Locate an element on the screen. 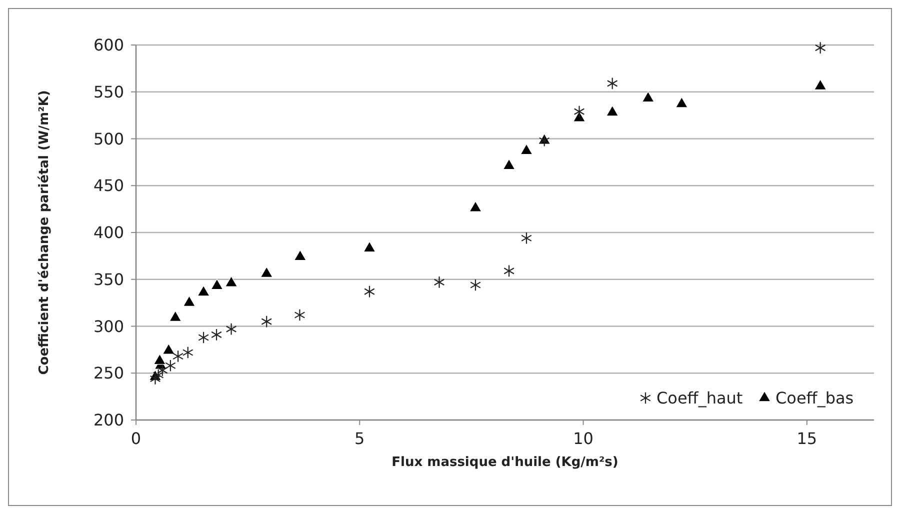  legend-label: Coeff_haut is located at coordinates (699, 398).